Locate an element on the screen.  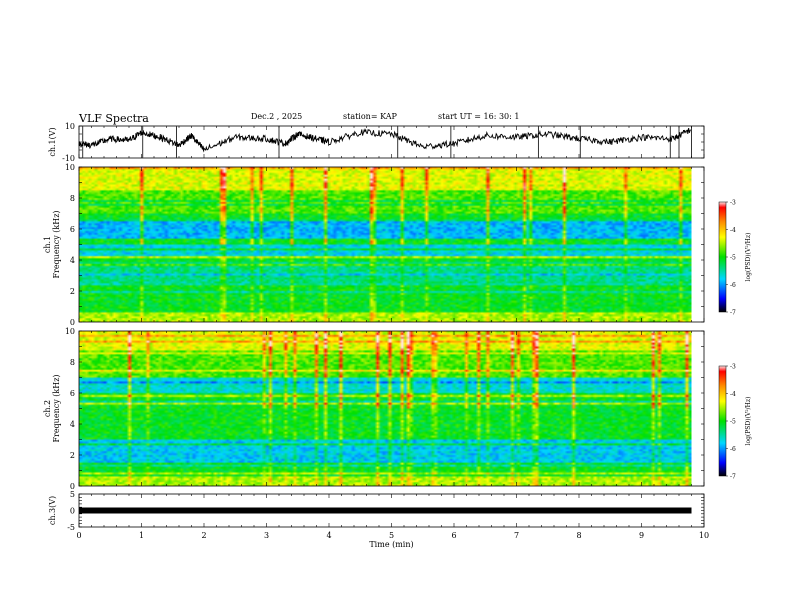
x-tick-label: 0 is located at coordinates (78, 535).